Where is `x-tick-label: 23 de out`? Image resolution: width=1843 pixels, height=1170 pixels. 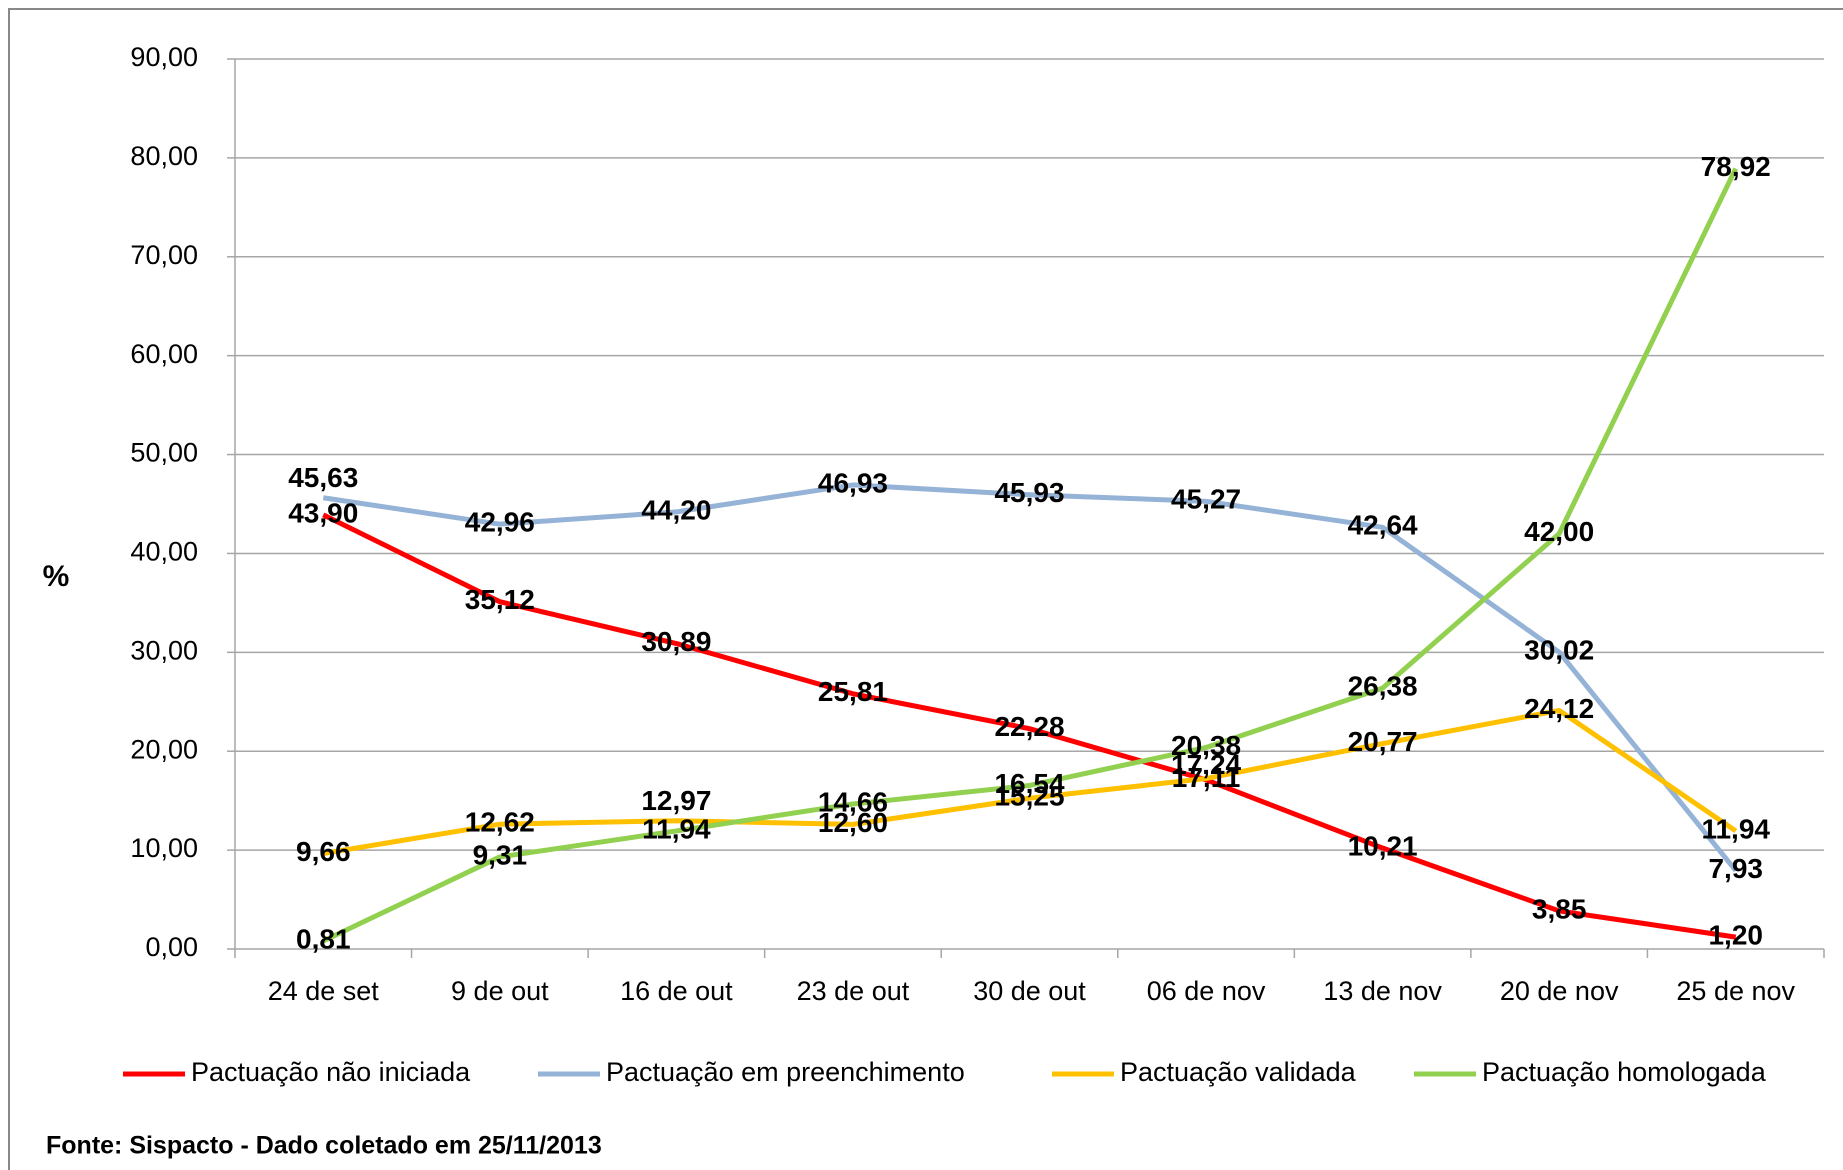
x-tick-label: 23 de out is located at coordinates (853, 991).